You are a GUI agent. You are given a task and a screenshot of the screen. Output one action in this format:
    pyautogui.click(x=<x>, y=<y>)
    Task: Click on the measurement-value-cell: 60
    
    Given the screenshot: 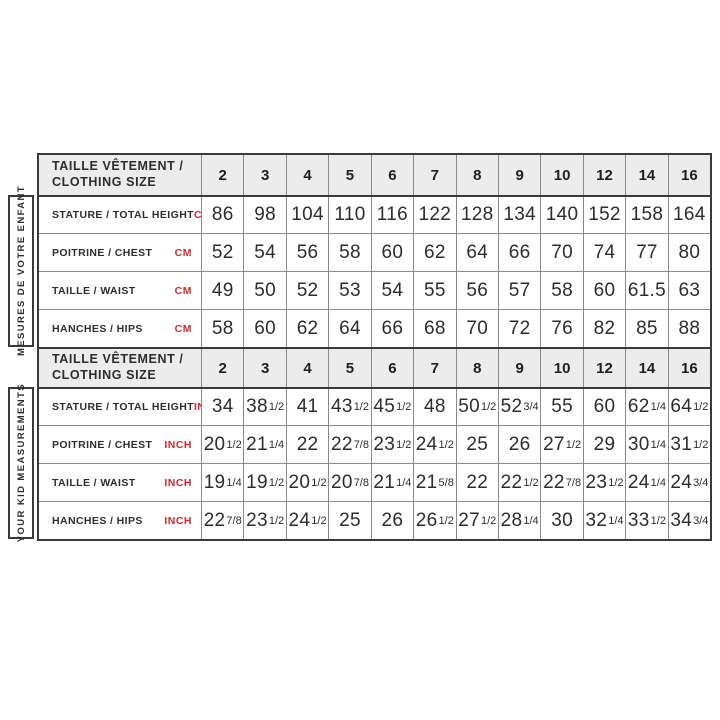 What is the action you would take?
    pyautogui.click(x=264, y=328)
    